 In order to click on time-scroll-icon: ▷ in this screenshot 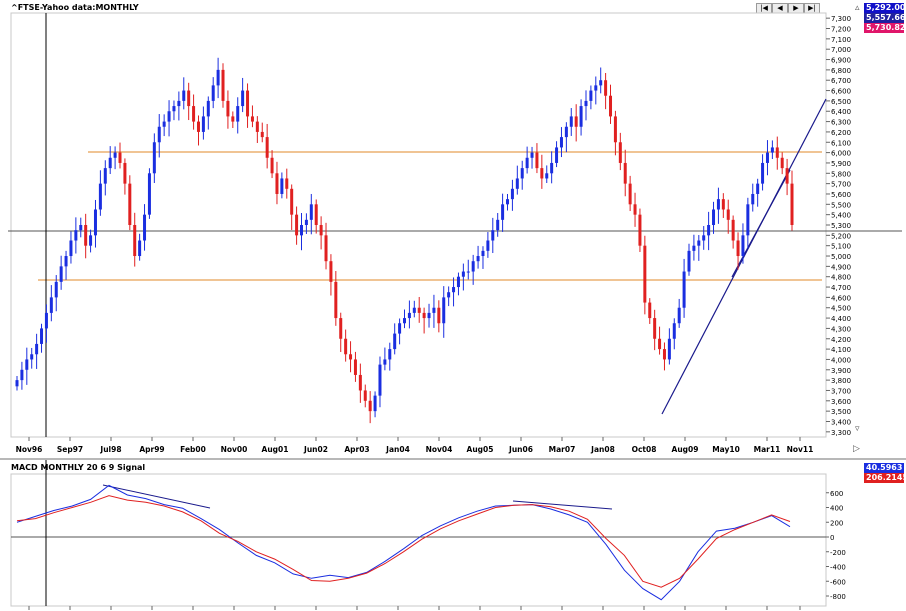, I will do `click(856, 449)`.